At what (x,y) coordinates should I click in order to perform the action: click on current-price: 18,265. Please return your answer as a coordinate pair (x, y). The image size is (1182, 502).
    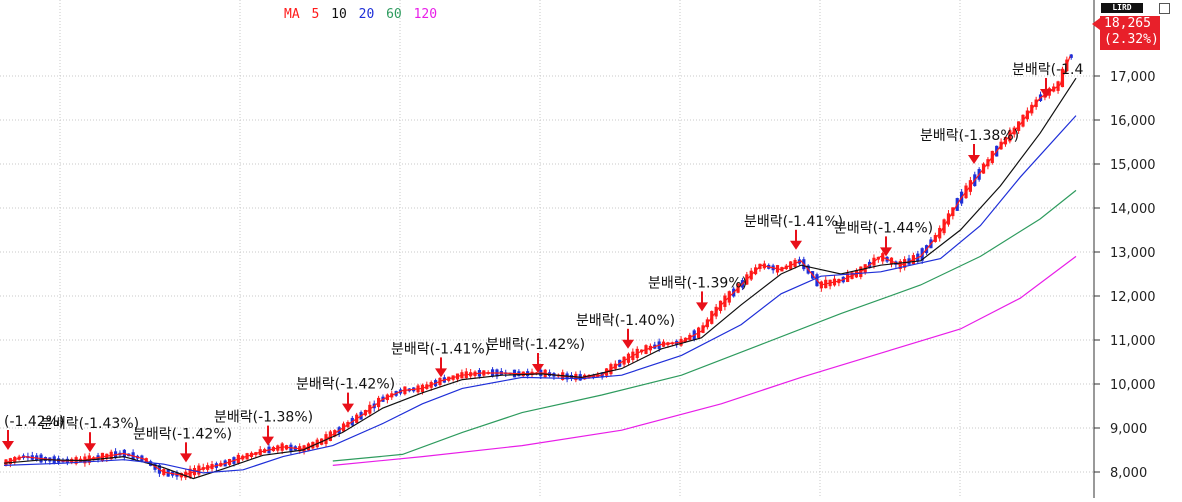
    Looking at the image, I should click on (1127, 23).